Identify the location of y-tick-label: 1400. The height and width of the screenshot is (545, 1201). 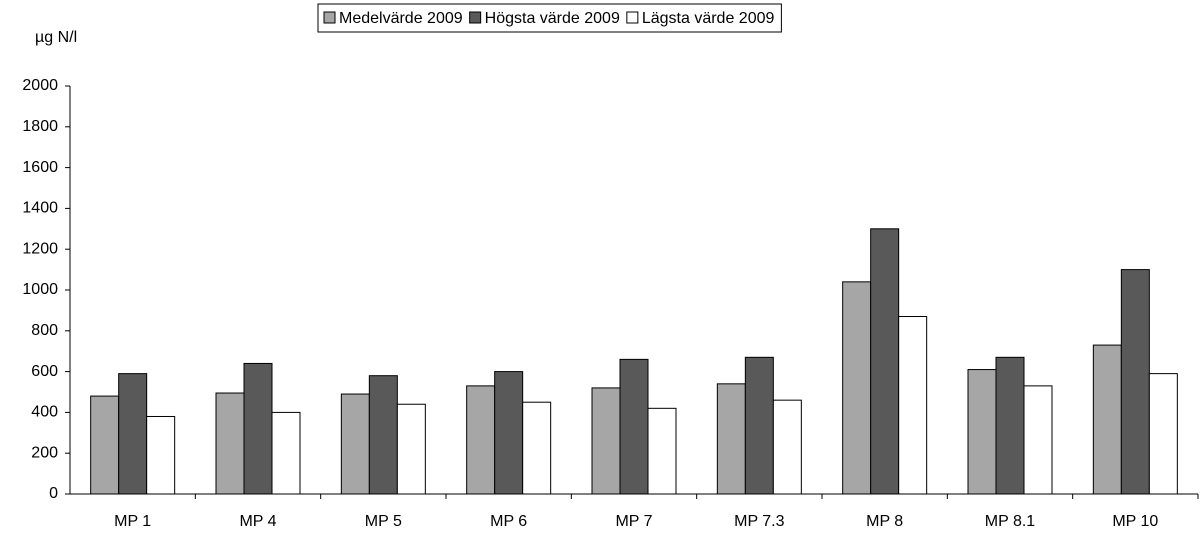
(40, 208).